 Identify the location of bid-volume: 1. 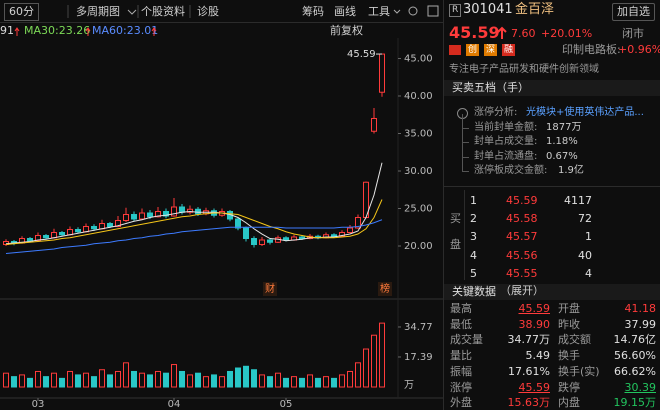
(588, 237).